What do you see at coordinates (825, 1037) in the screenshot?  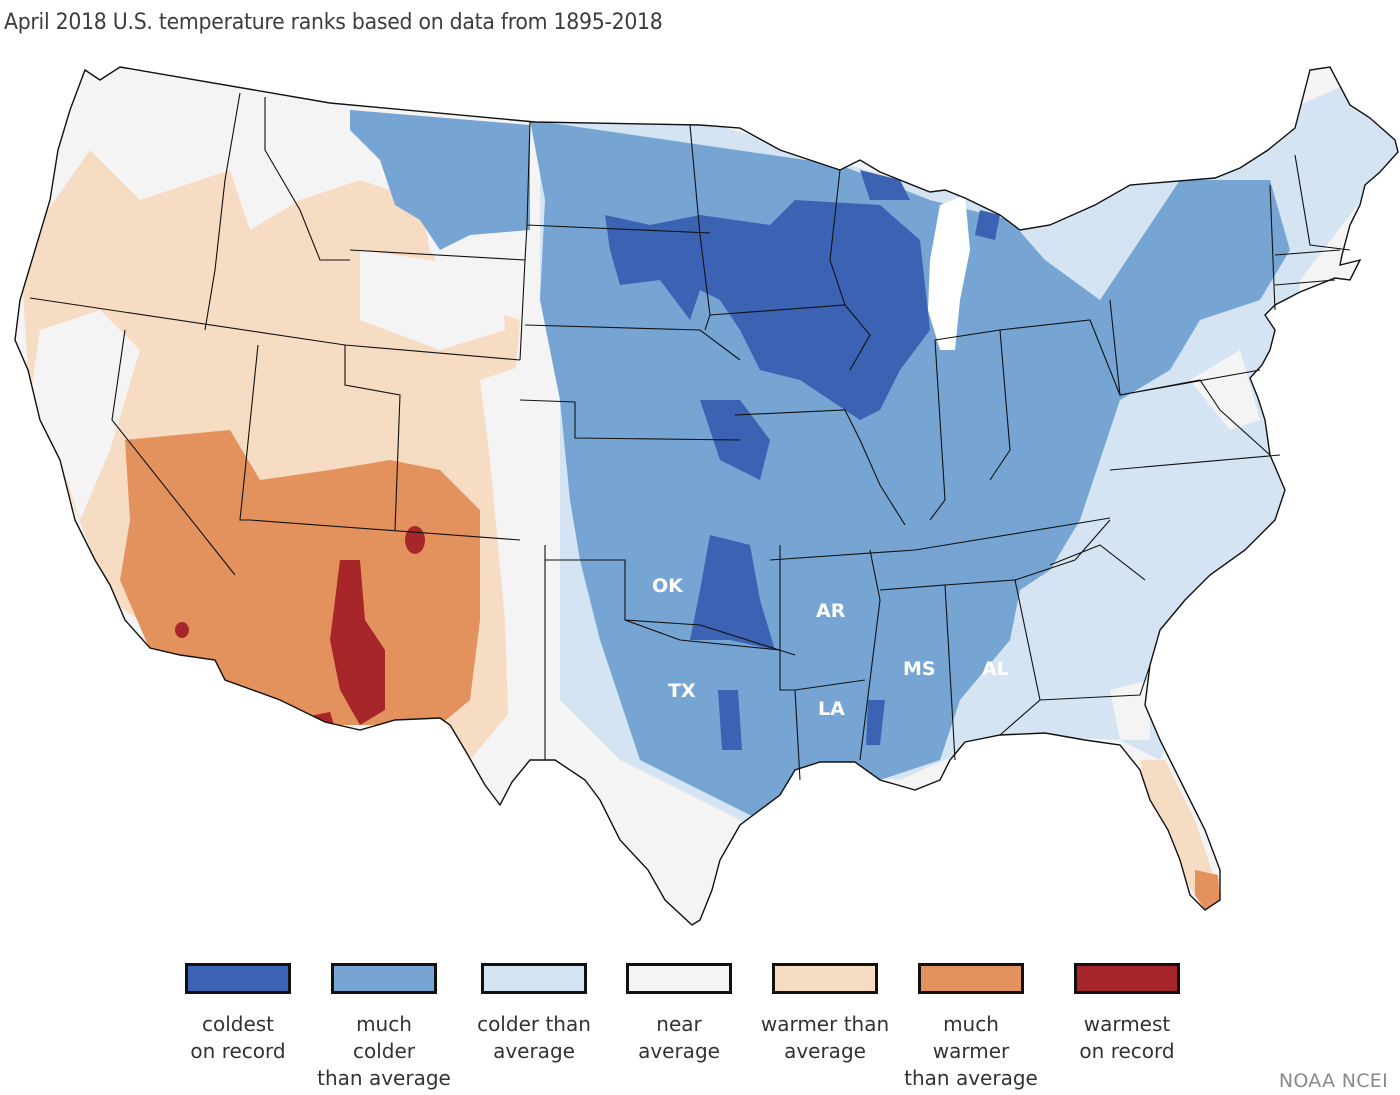 I see `legend-label-warmer: warmer than average` at bounding box center [825, 1037].